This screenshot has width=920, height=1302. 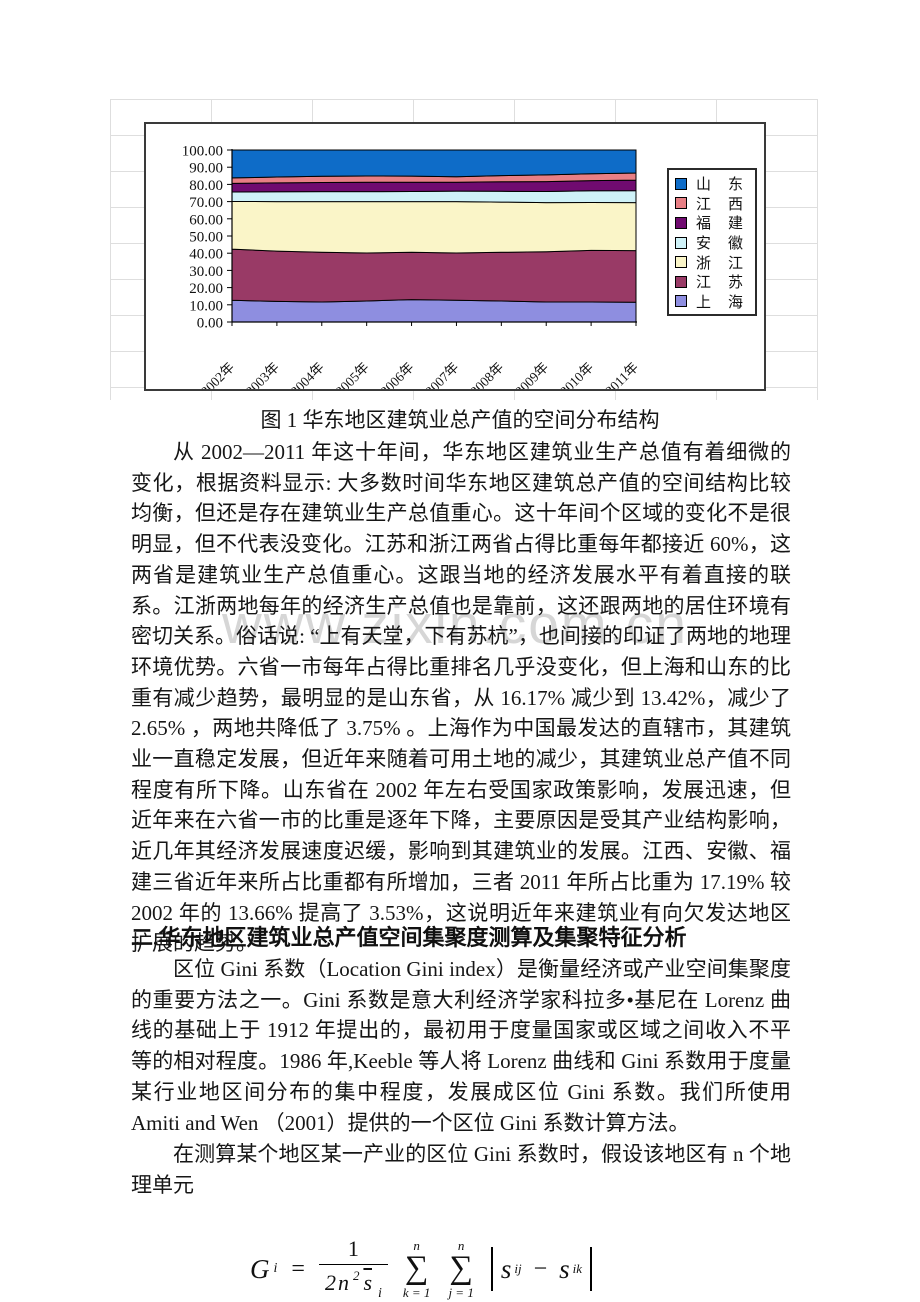 I want to click on y-axis-tick-label: 0.00, so click(x=210, y=324).